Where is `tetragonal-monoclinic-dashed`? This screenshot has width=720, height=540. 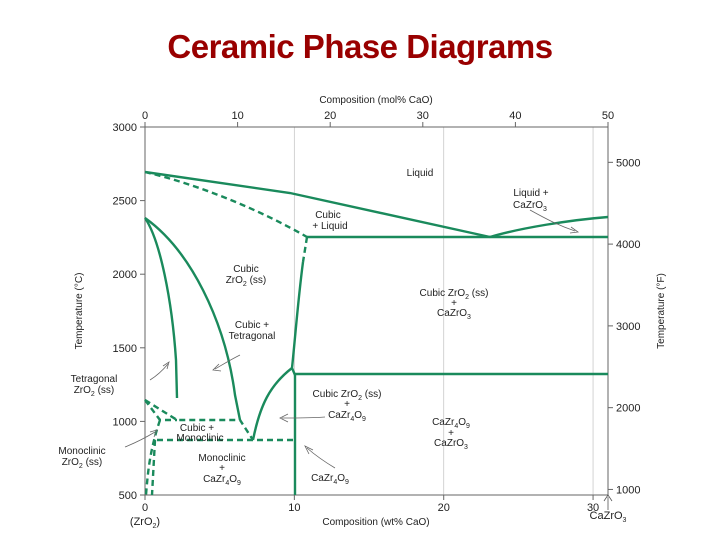
tetragonal-monoclinic-dashed is located at coordinates (199, 419).